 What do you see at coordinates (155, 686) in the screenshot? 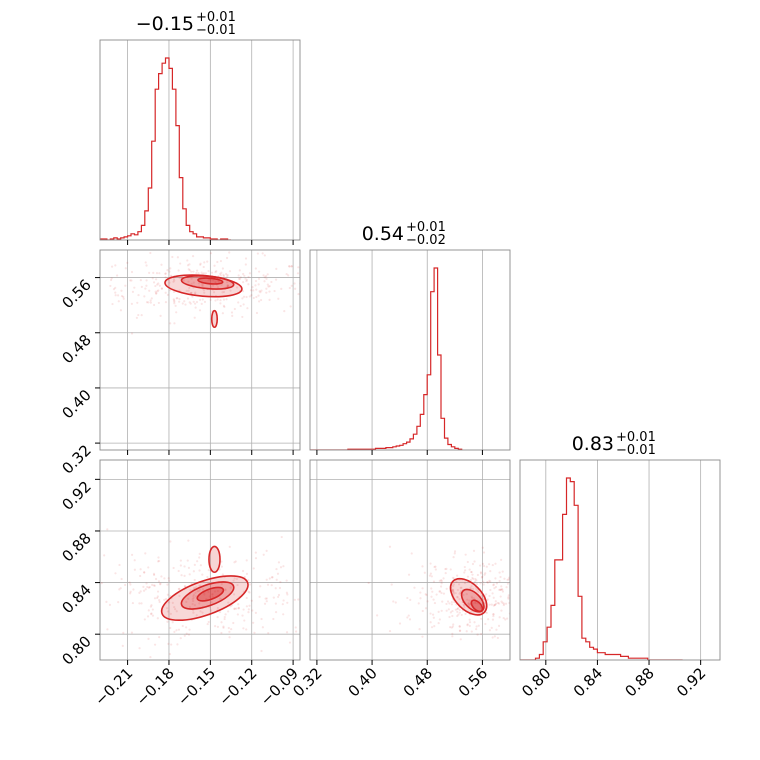
I see `x-tick-label-0-1: −0.18` at bounding box center [155, 686].